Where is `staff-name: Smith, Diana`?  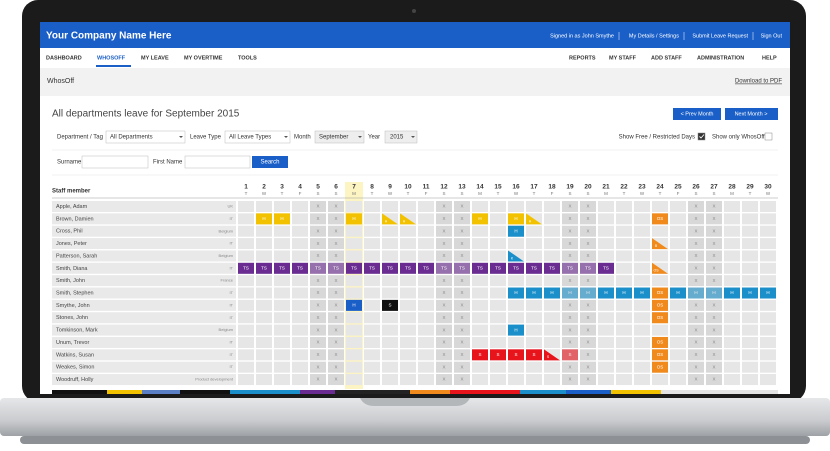
staff-name: Smith, Diana is located at coordinates (72, 269).